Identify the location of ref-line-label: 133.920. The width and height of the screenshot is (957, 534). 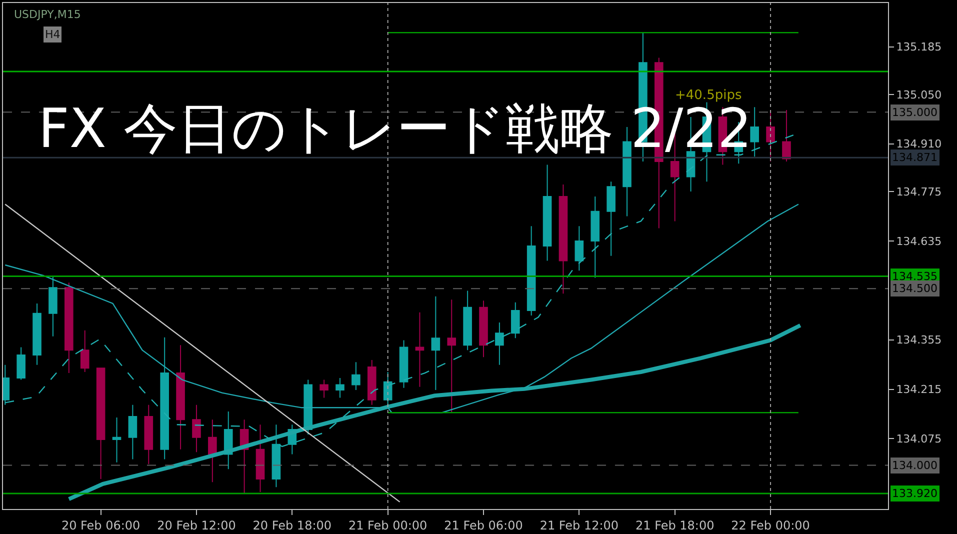
(915, 493).